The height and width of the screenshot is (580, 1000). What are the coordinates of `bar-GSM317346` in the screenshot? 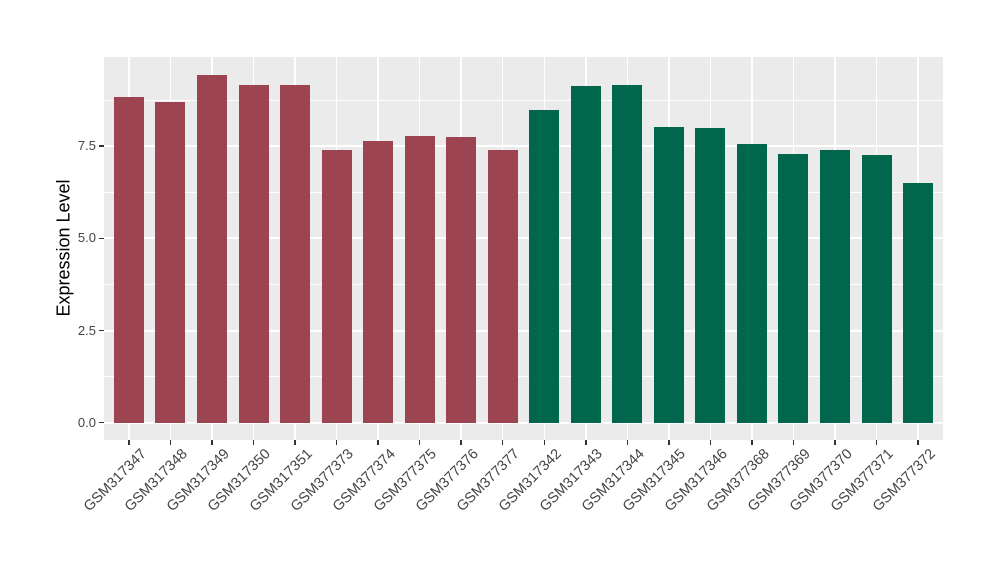 It's located at (710, 275).